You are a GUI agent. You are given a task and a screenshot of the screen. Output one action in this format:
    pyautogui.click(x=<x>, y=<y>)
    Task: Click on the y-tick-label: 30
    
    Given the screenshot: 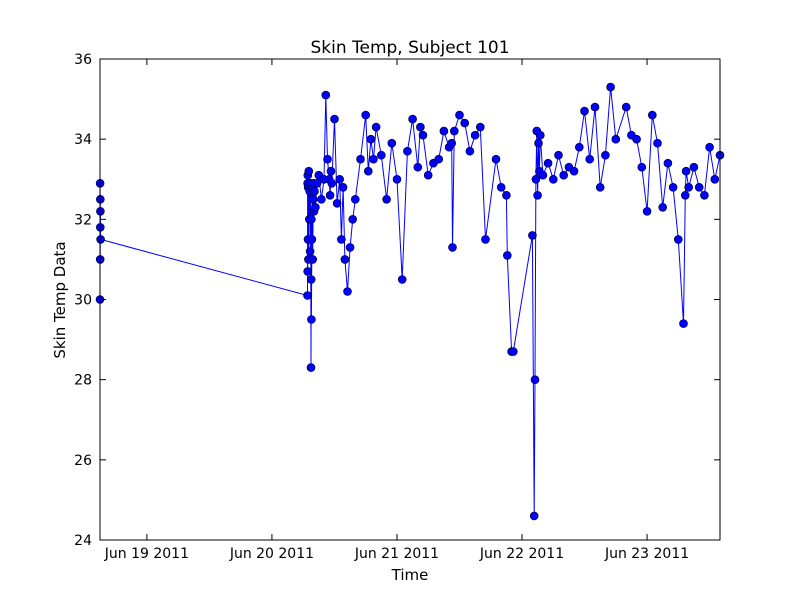 What is the action you would take?
    pyautogui.click(x=83, y=301)
    